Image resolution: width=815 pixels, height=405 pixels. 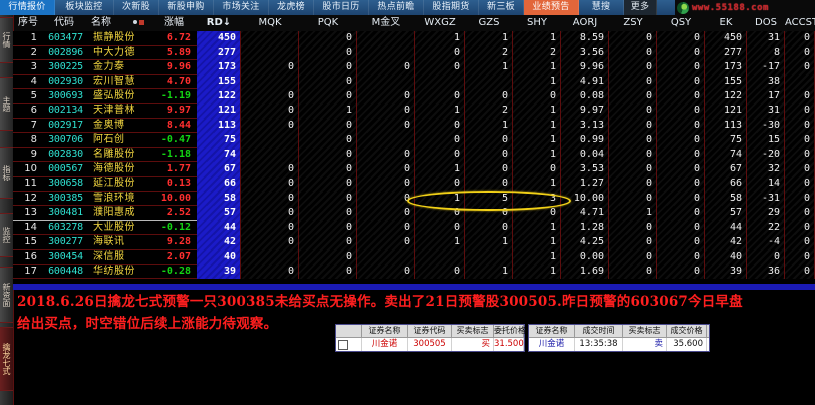 What do you see at coordinates (65, 125) in the screenshot?
I see `cell-code: 002917` at bounding box center [65, 125].